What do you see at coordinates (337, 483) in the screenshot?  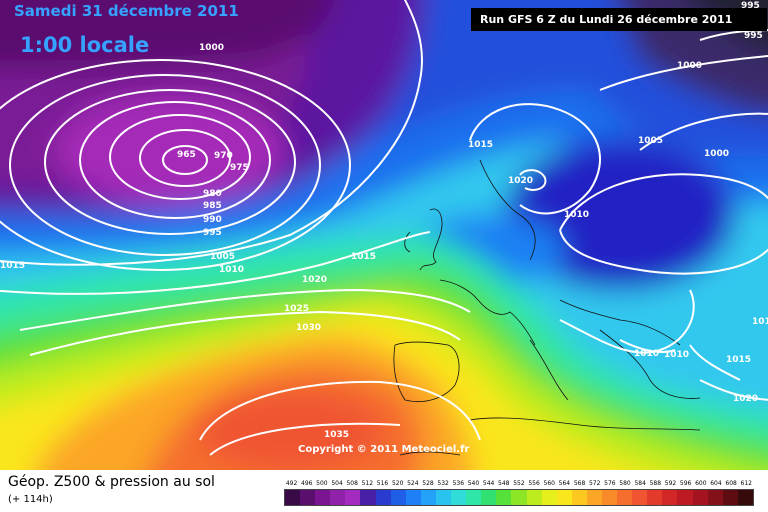 I see `legend-tick: 504` at bounding box center [337, 483].